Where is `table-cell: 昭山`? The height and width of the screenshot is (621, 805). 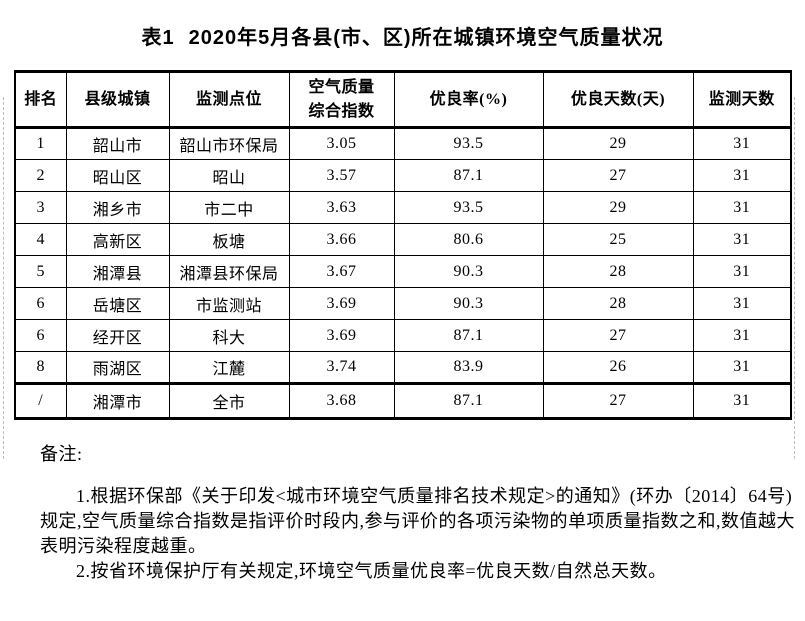 table-cell: 昭山 is located at coordinates (229, 175).